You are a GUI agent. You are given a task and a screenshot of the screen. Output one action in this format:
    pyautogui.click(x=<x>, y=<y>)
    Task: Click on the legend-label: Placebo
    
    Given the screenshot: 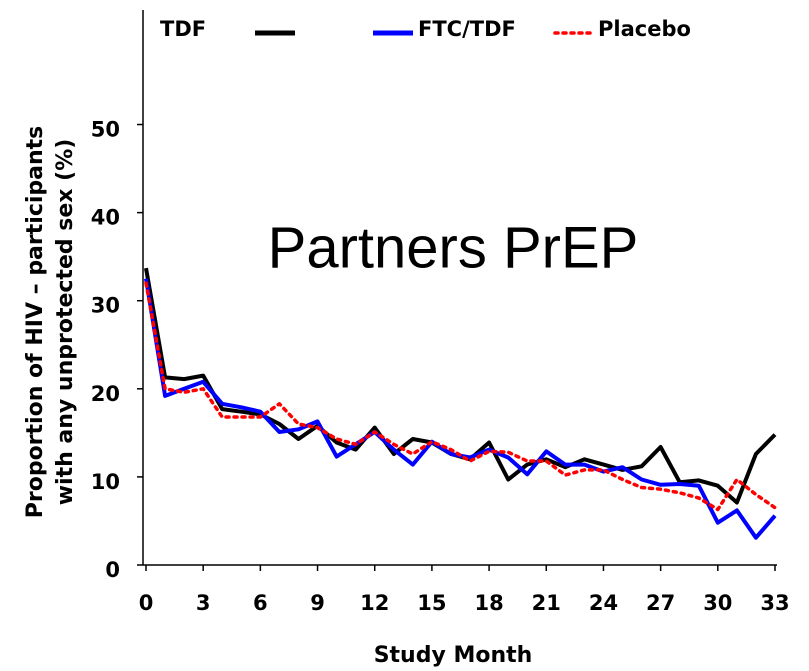 What is the action you would take?
    pyautogui.click(x=644, y=29)
    